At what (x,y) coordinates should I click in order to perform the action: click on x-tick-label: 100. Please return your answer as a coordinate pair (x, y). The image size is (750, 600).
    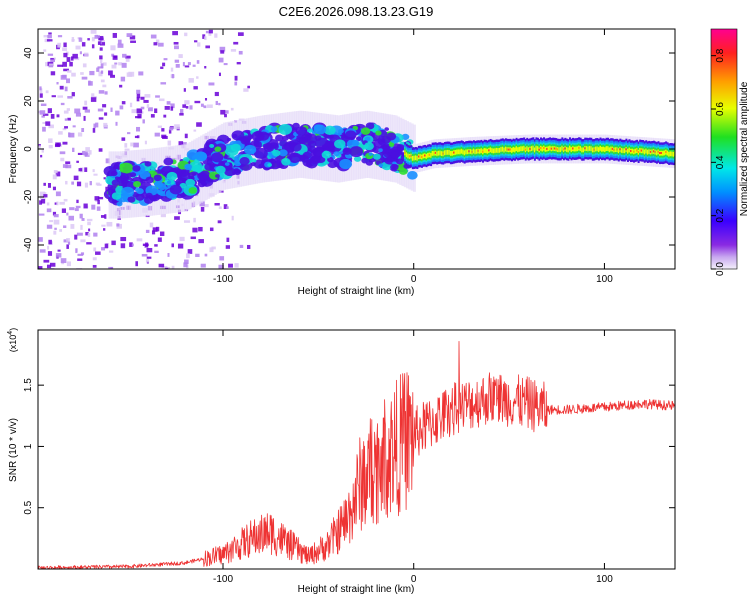
    Looking at the image, I should click on (604, 279).